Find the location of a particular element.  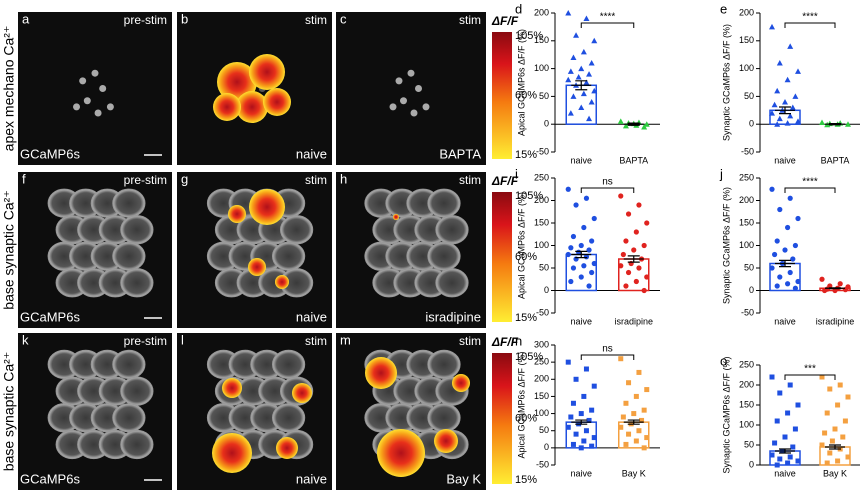

colorbar-title: ΔF/F is located at coordinates (505, 342).